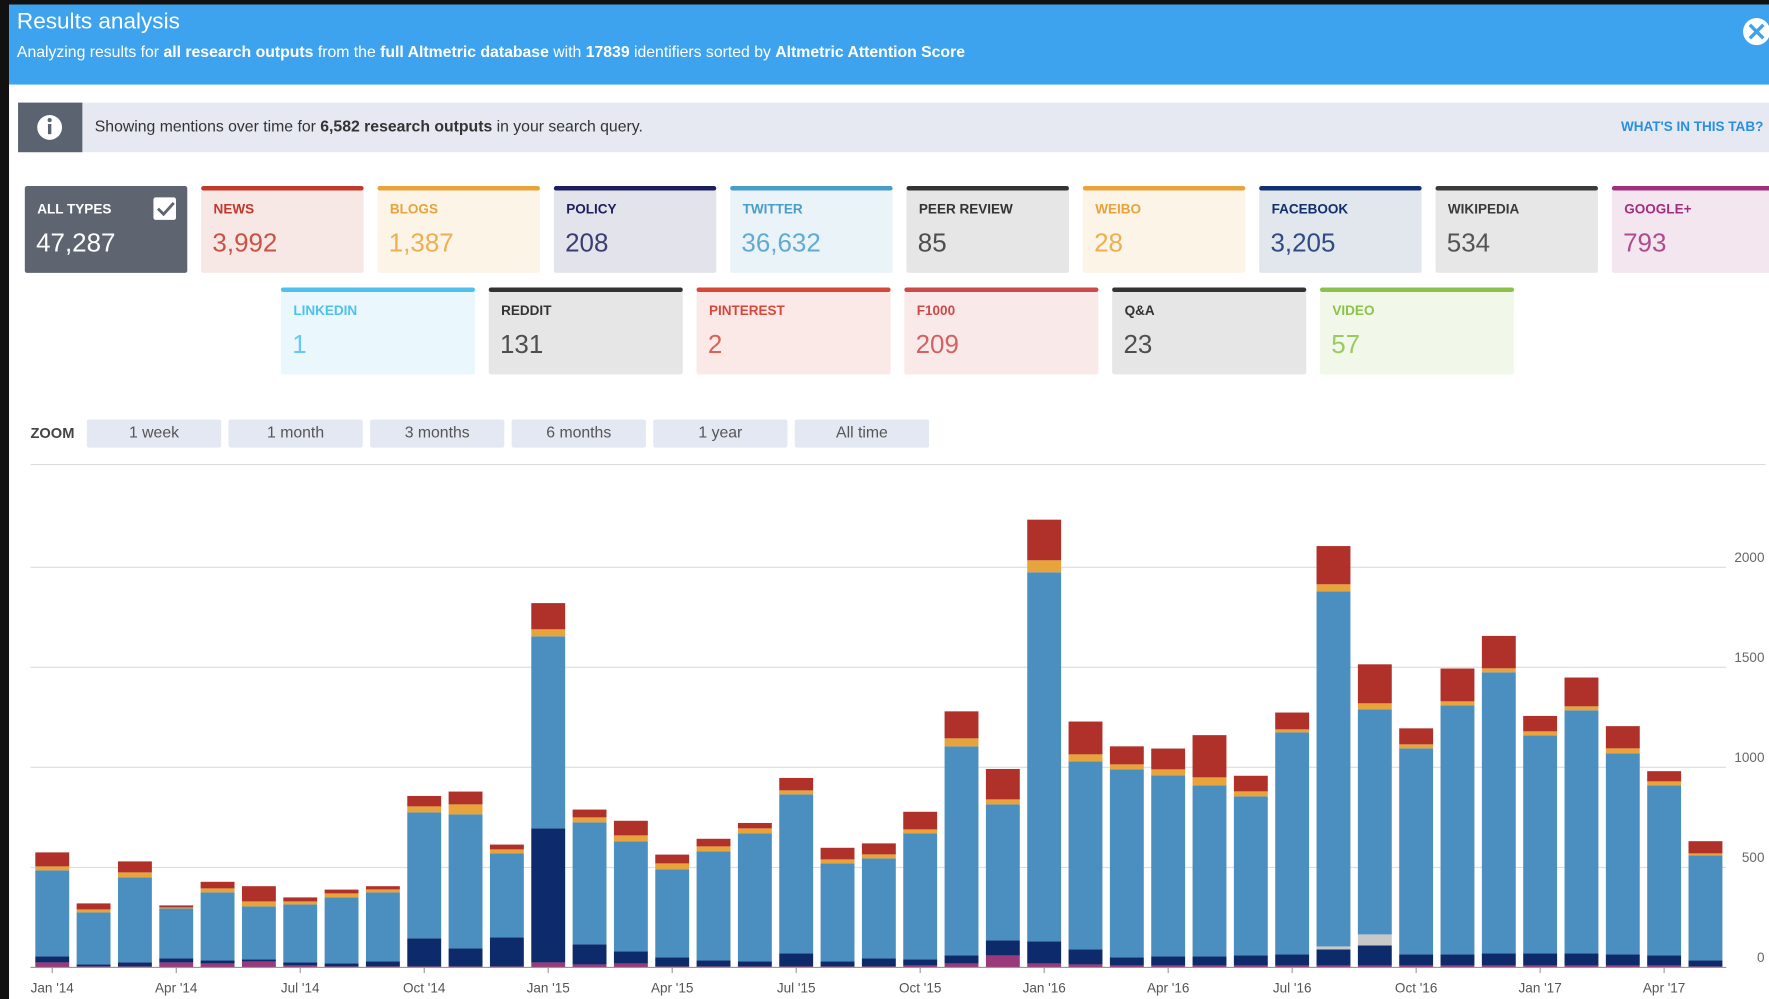  What do you see at coordinates (244, 244) in the screenshot?
I see `card-value: 3,992` at bounding box center [244, 244].